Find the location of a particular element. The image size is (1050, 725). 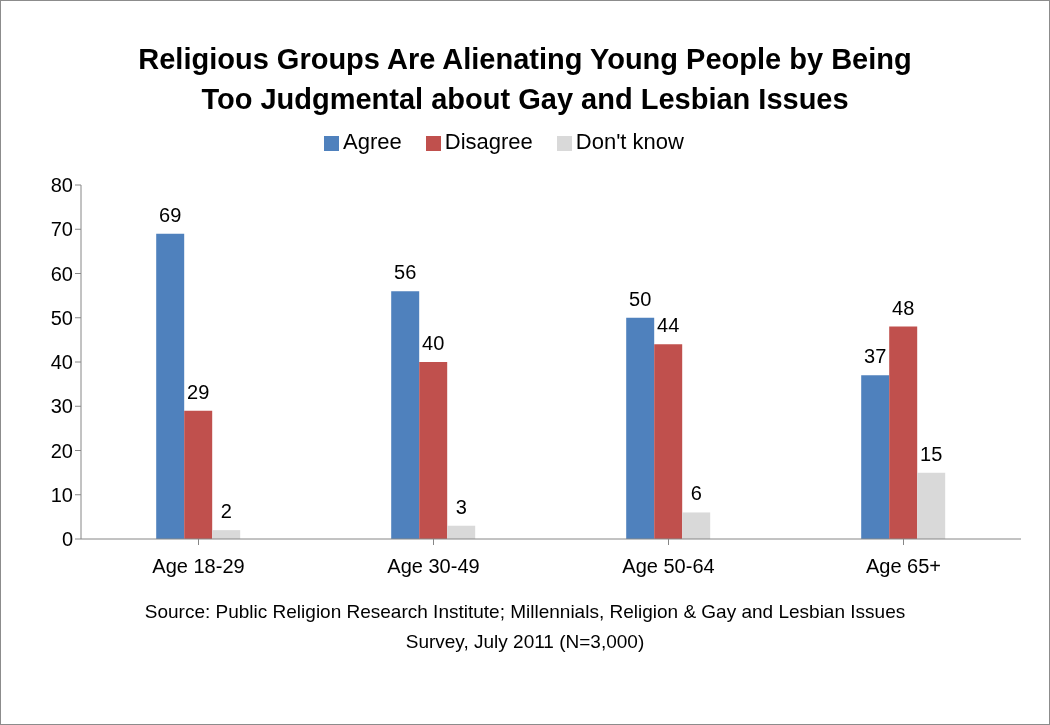

legend-label: Disagree is located at coordinates (488, 141).